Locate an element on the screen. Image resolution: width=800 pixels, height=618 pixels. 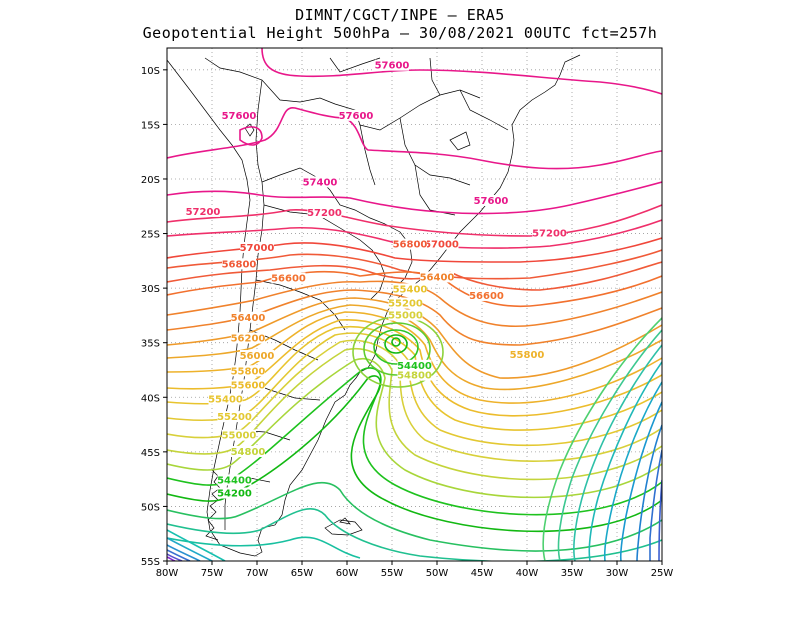
x-tick-label: 65W is located at coordinates (302, 573).